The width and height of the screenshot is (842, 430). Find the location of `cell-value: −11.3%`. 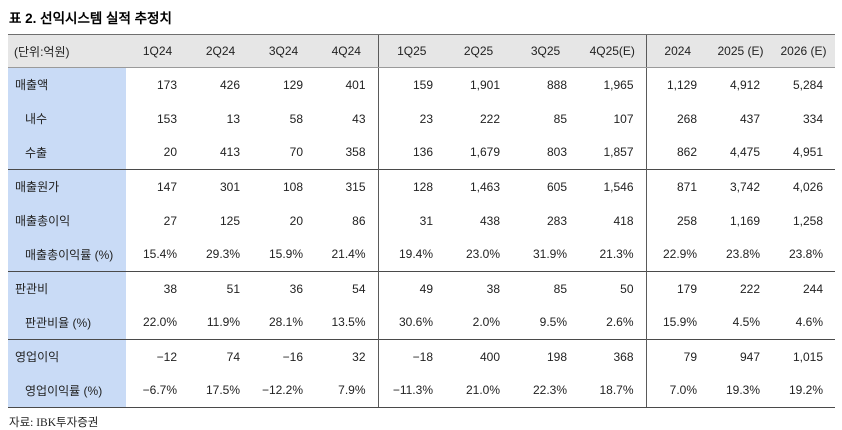

cell-value: −11.3% is located at coordinates (411, 390).